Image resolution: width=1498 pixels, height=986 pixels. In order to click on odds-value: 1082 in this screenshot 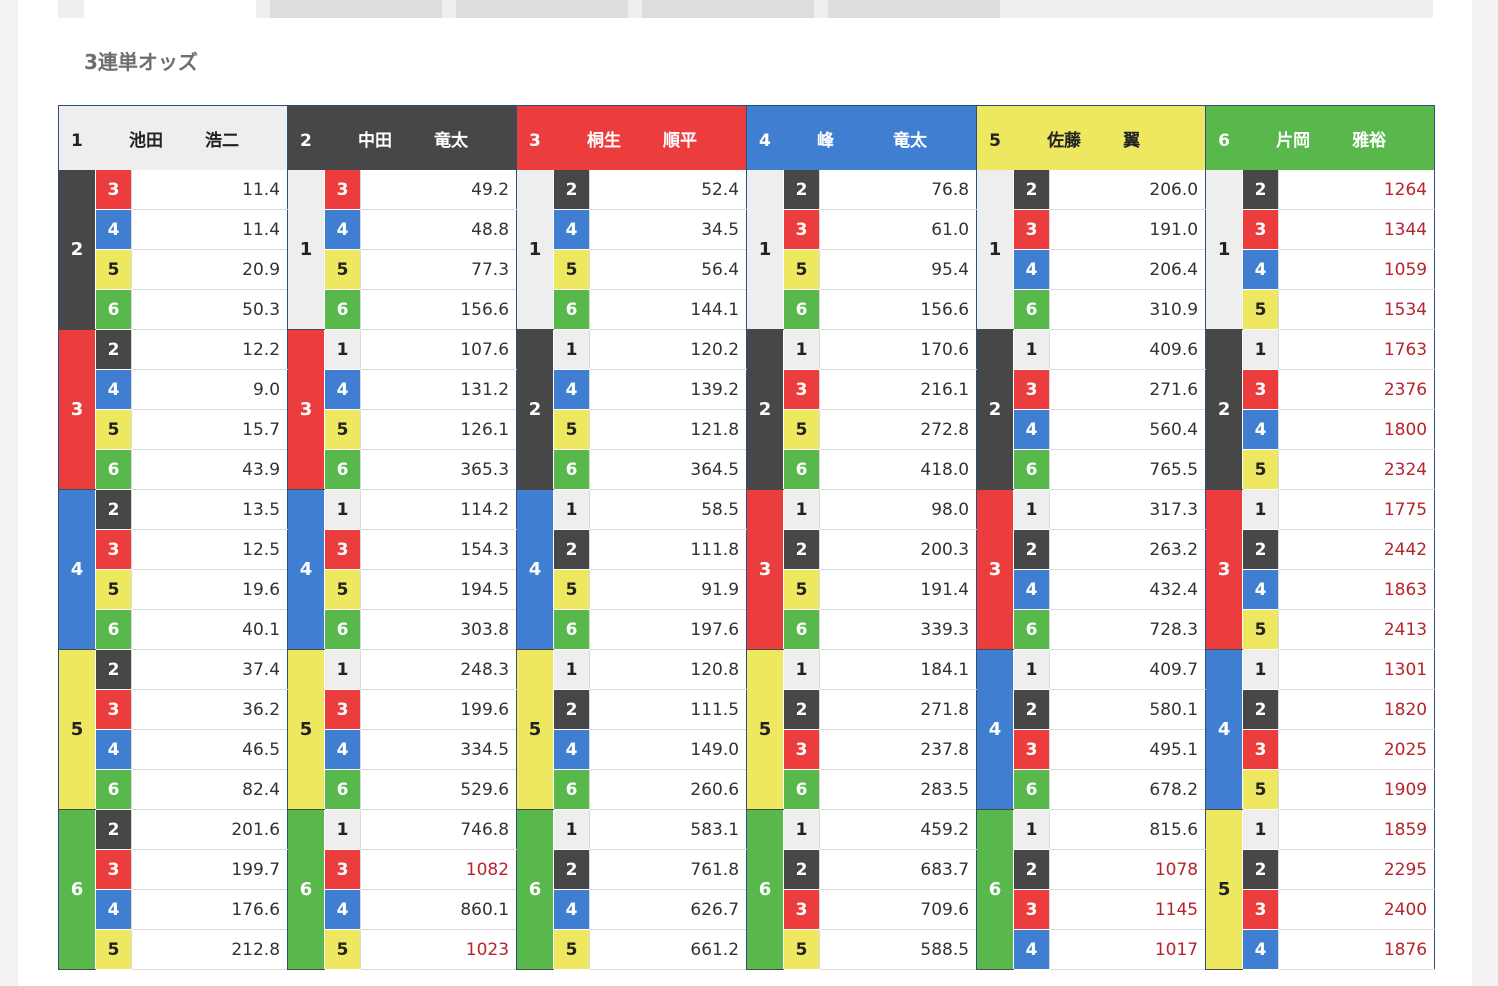, I will do `click(438, 869)`.